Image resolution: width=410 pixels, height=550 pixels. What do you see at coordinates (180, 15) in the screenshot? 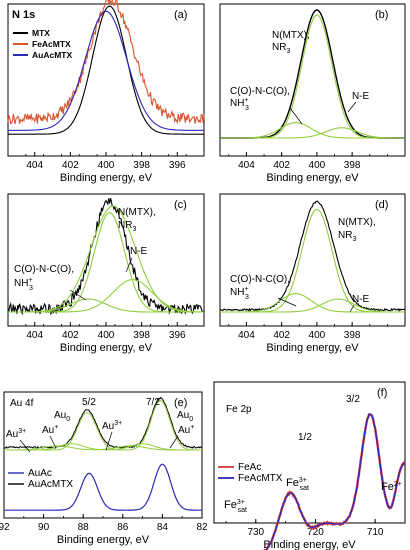
I see `panel-letter: (a)` at bounding box center [180, 15].